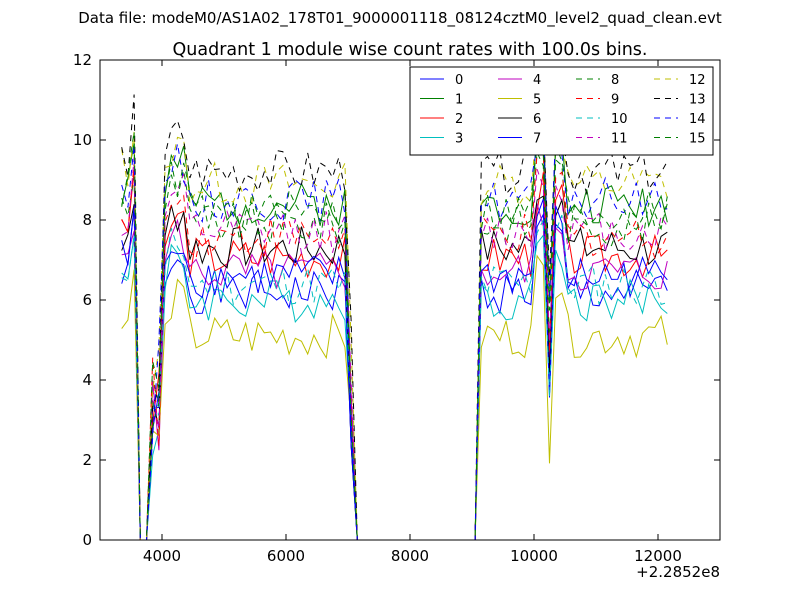 This screenshot has width=800, height=600. Describe the element at coordinates (459, 100) in the screenshot. I see `legend-label-1: 1` at that location.